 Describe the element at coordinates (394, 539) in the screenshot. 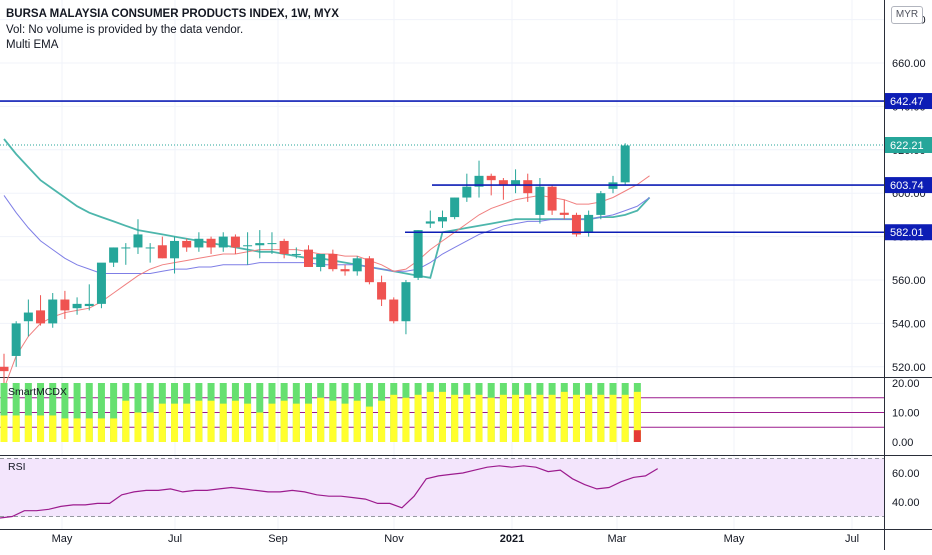

I see `time-tick-label: Nov` at that location.